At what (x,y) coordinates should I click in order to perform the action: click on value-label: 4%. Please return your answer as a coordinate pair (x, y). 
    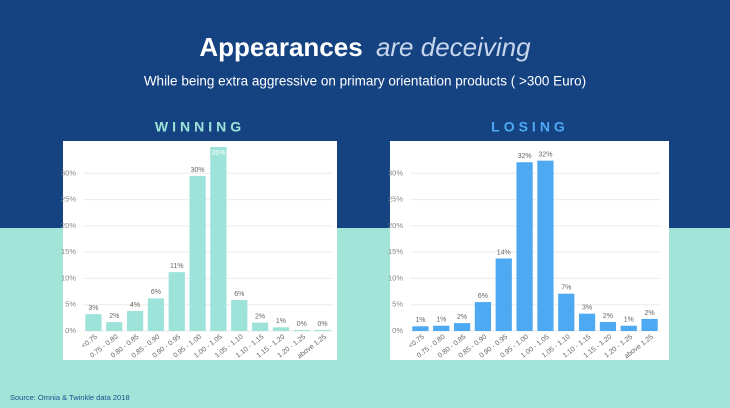
    Looking at the image, I should click on (135, 305).